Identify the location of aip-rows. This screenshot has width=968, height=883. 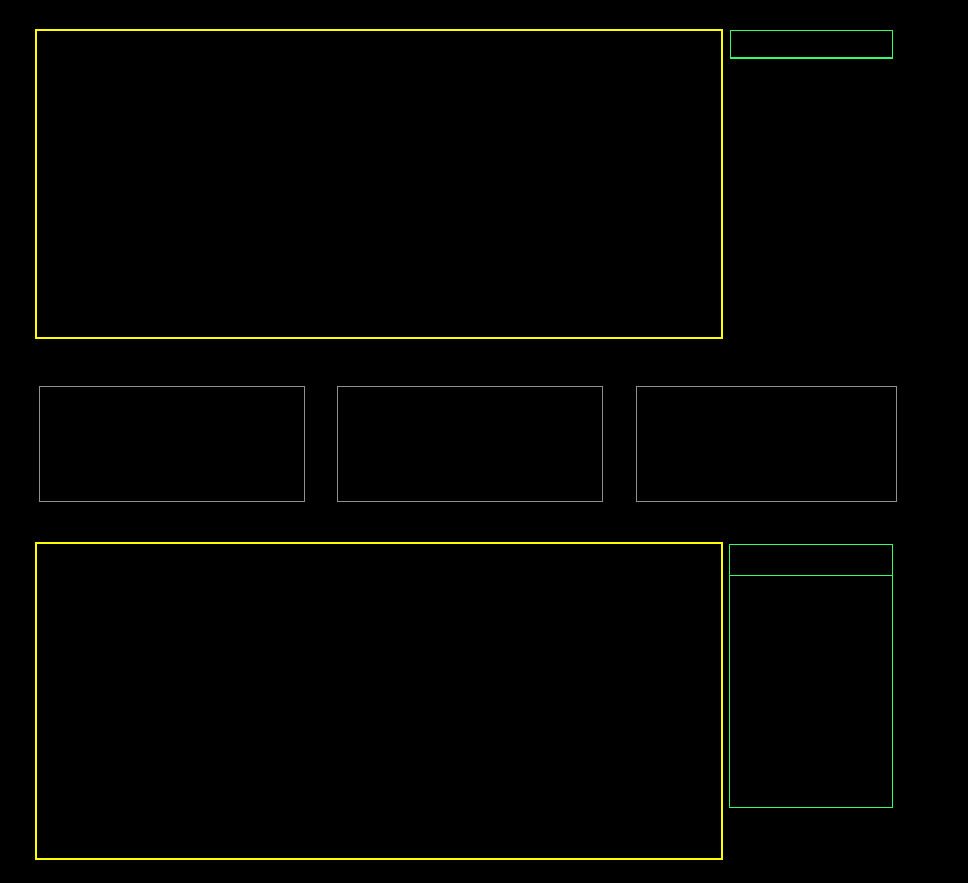
(811, 578).